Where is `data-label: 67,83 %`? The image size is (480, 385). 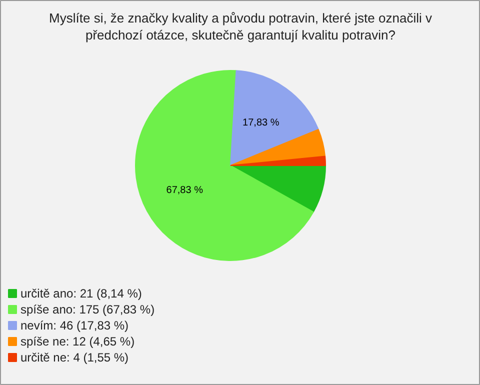
data-label: 67,83 % is located at coordinates (185, 190).